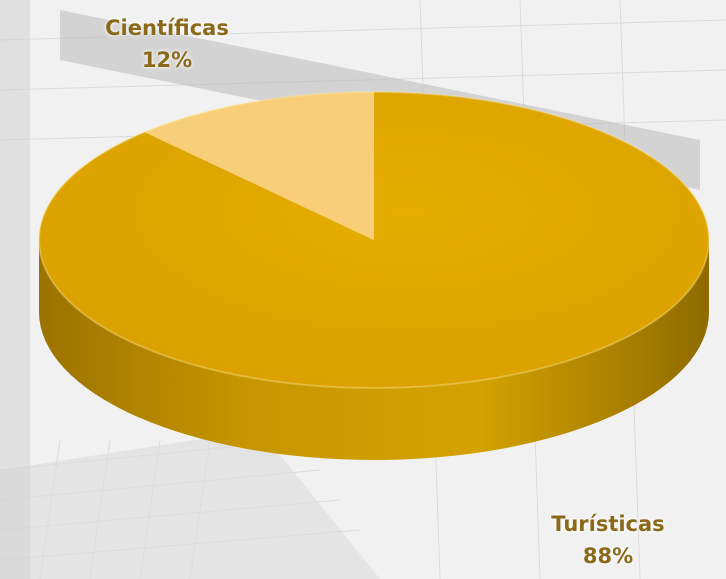 This screenshot has width=726, height=579. Describe the element at coordinates (190, 504) in the screenshot. I see `background-keyboard` at that location.